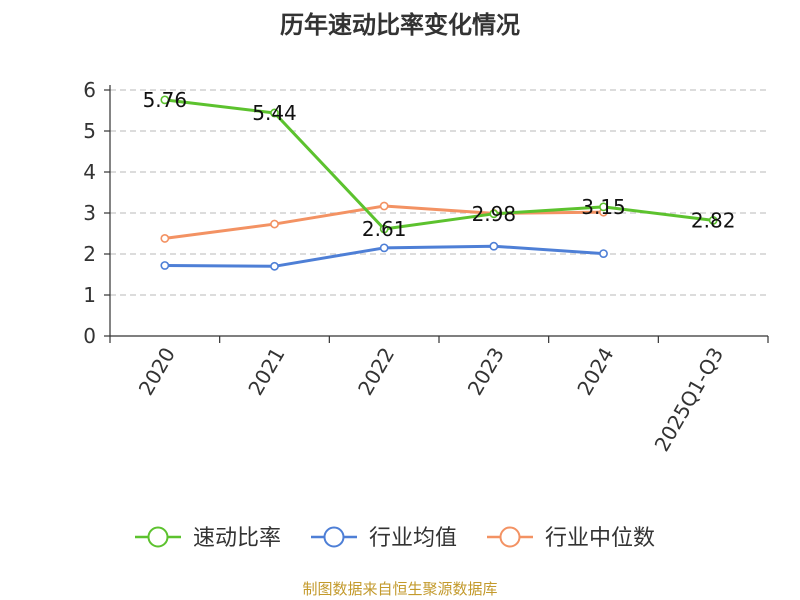 The height and width of the screenshot is (600, 800). What do you see at coordinates (400, 25) in the screenshot?
I see `chart-title: 历年速动比率变化情况` at bounding box center [400, 25].